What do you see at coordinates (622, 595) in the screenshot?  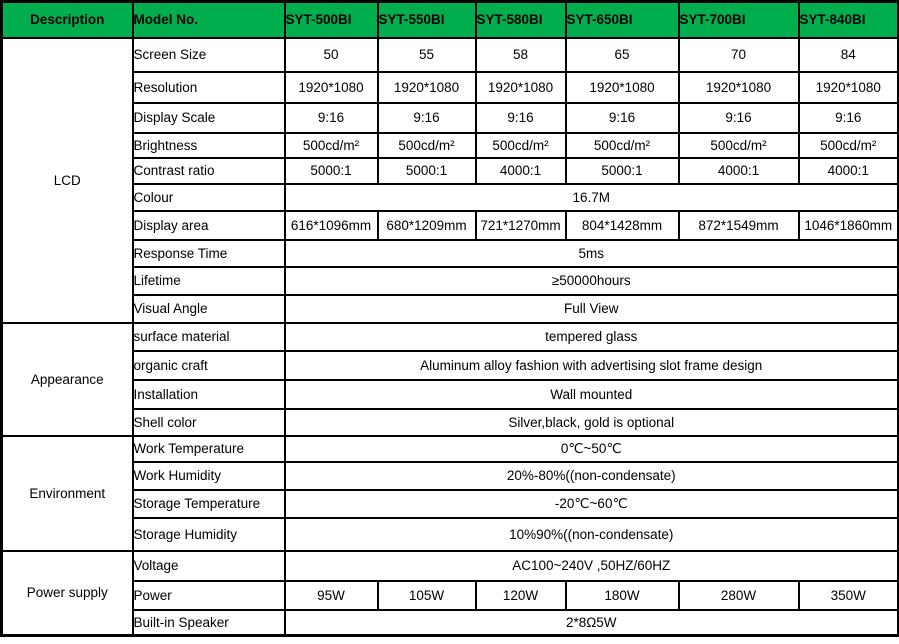 I see `cell-value: 180W` at bounding box center [622, 595].